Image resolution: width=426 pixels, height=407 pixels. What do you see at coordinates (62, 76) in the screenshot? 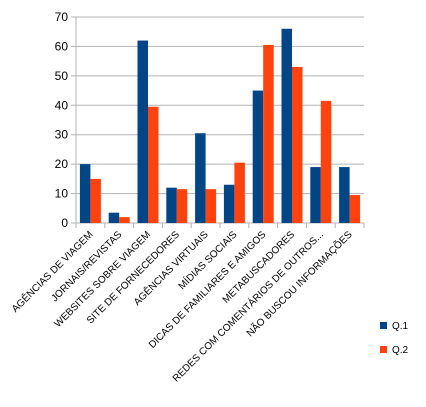
I see `y-tick-label: 50` at bounding box center [62, 76].